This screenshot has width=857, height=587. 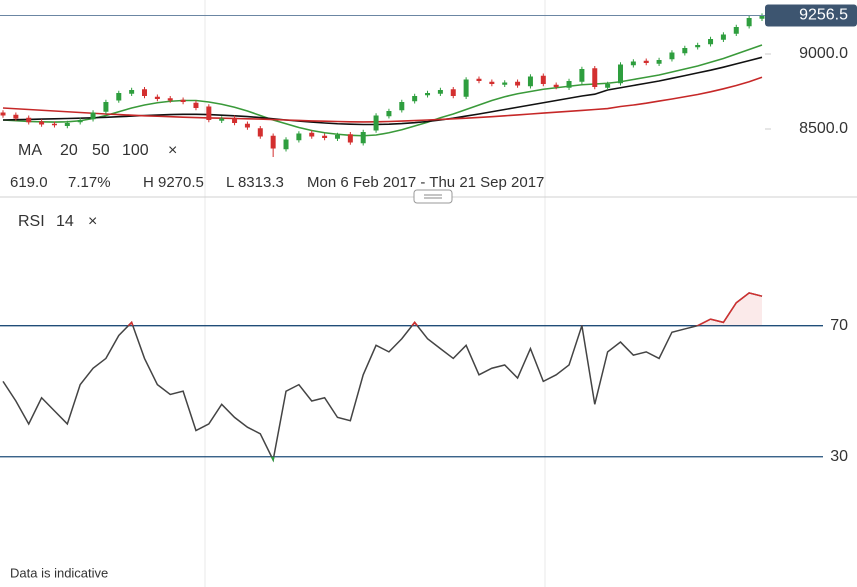 I want to click on legend-entry: 50, so click(x=101, y=150).